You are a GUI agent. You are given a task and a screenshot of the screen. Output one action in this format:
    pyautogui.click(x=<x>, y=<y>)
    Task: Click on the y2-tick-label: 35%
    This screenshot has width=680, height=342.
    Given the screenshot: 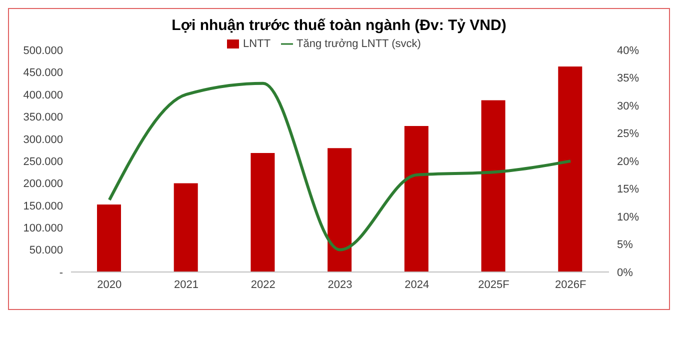 What is the action you would take?
    pyautogui.click(x=628, y=78)
    